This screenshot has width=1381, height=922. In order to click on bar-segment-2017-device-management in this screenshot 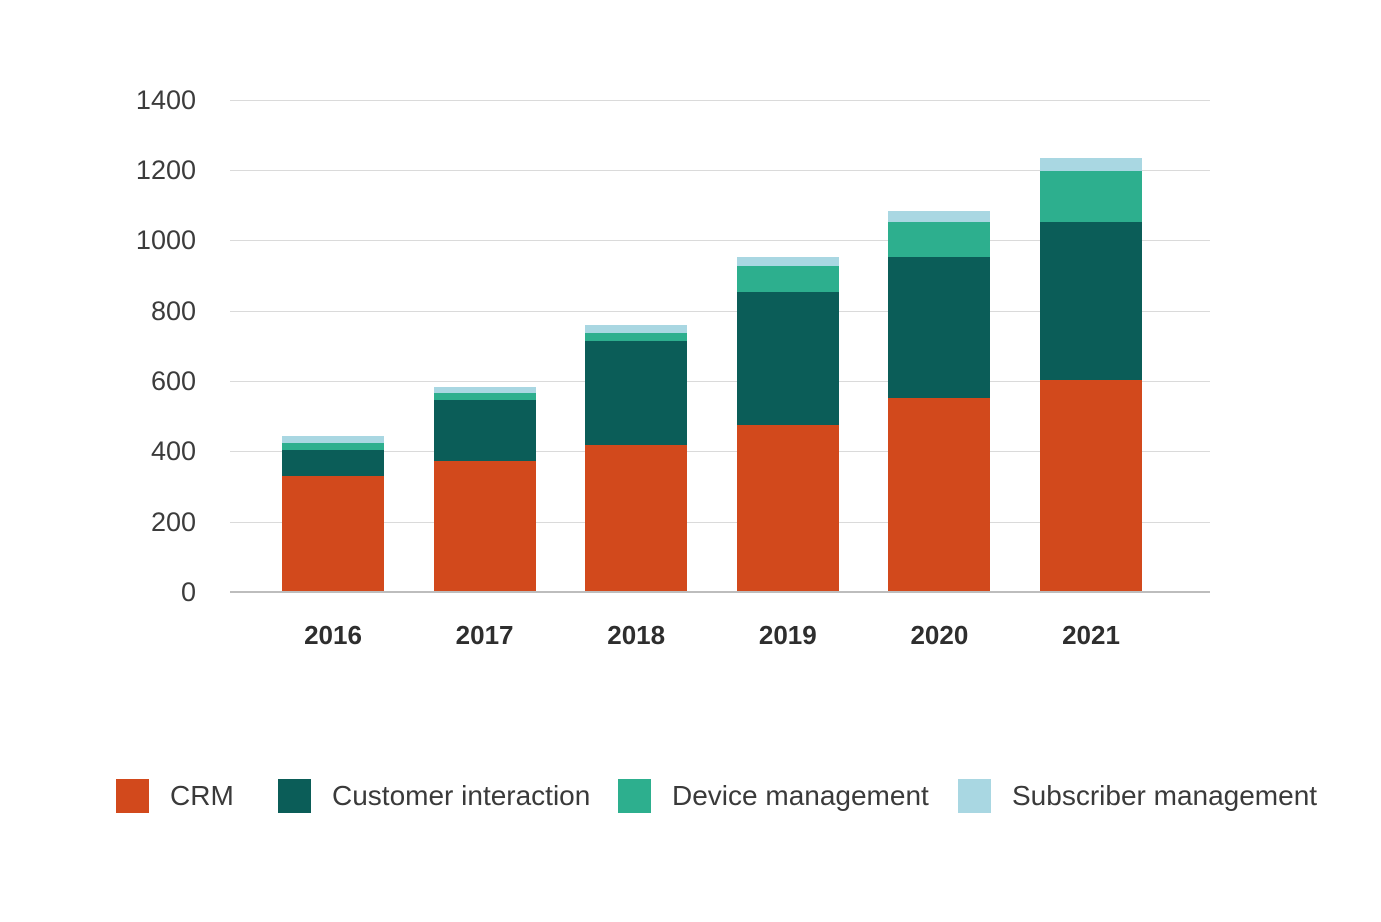, I will do `click(484, 396)`.